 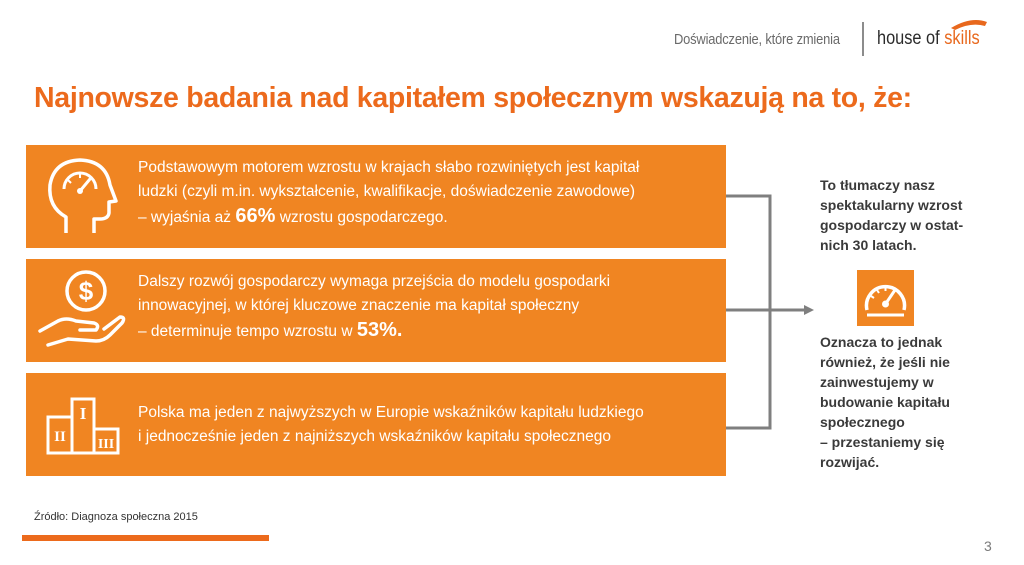 I want to click on source-note: Źródło: Diagnoza społeczna 2015, so click(x=116, y=517).